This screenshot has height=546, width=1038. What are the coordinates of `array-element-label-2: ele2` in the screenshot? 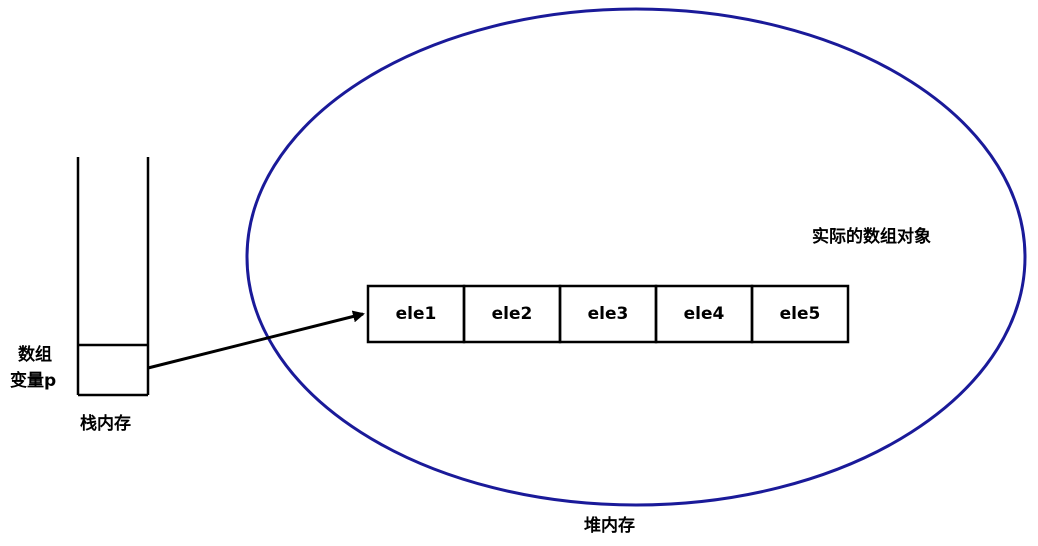 It's located at (512, 314).